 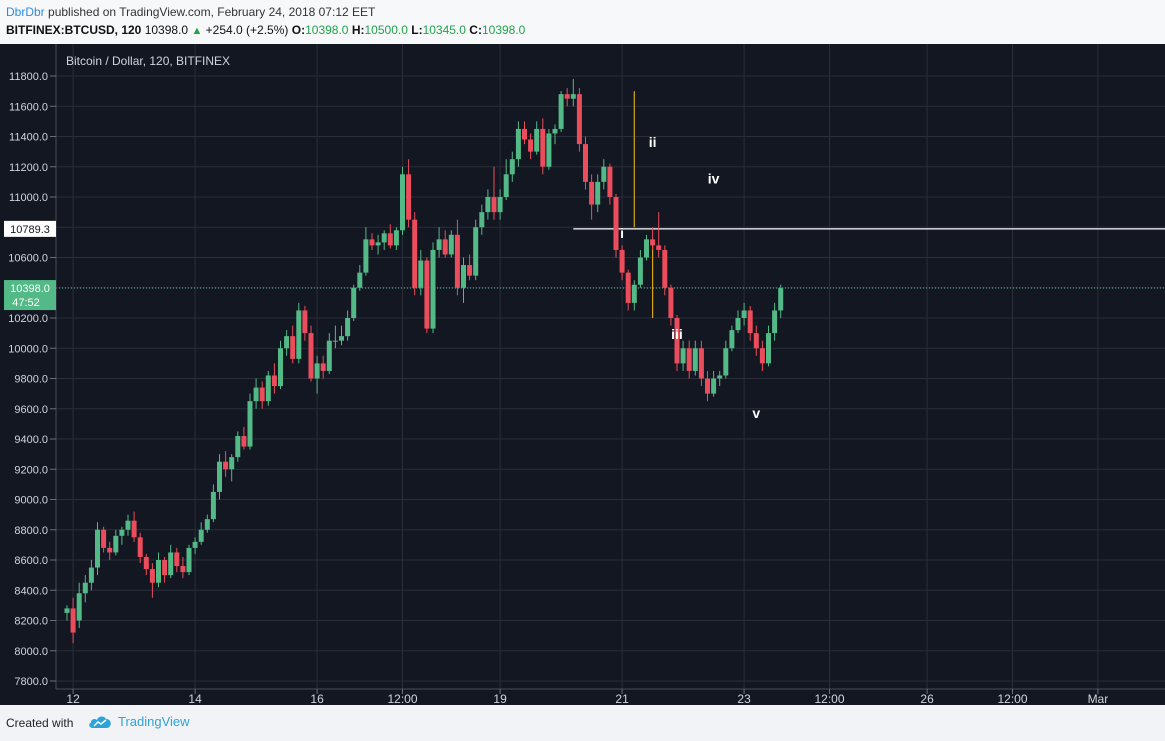 What do you see at coordinates (744, 698) in the screenshot?
I see `x-tick-label: 23` at bounding box center [744, 698].